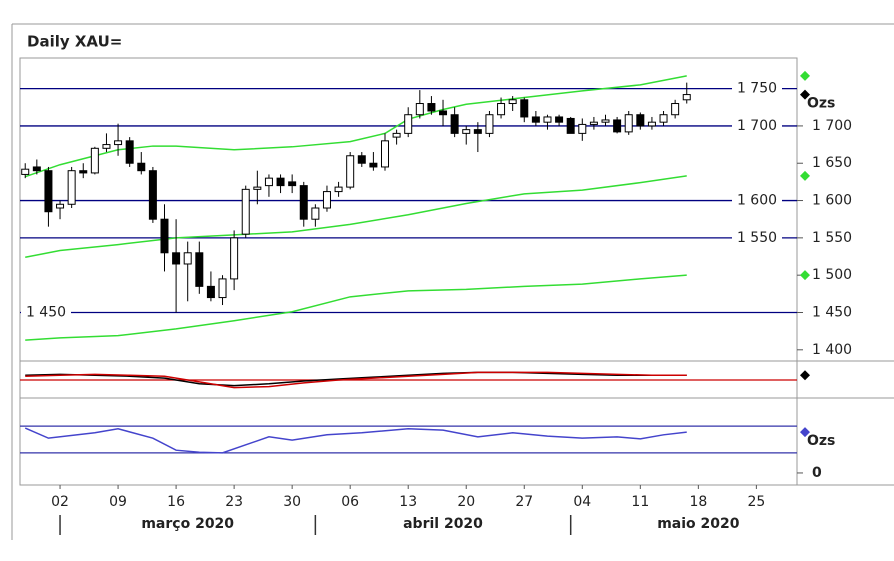 Image resolution: width=894 pixels, height=561 pixels. What do you see at coordinates (832, 312) in the screenshot?
I see `y-tick-label: 1 450` at bounding box center [832, 312].